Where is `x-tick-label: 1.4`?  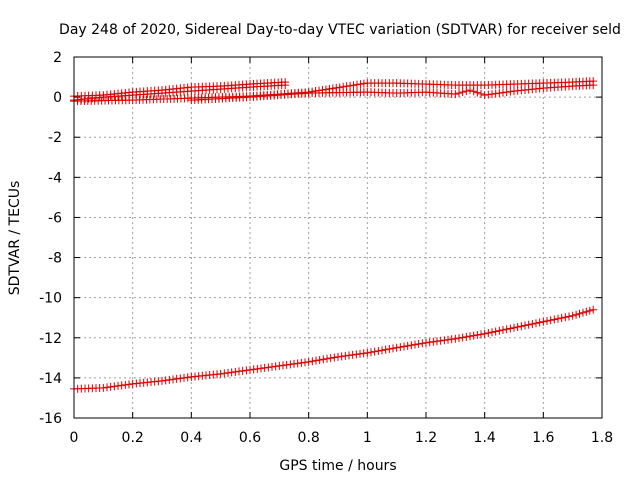
x-tick-label: 1.4 is located at coordinates (485, 438).